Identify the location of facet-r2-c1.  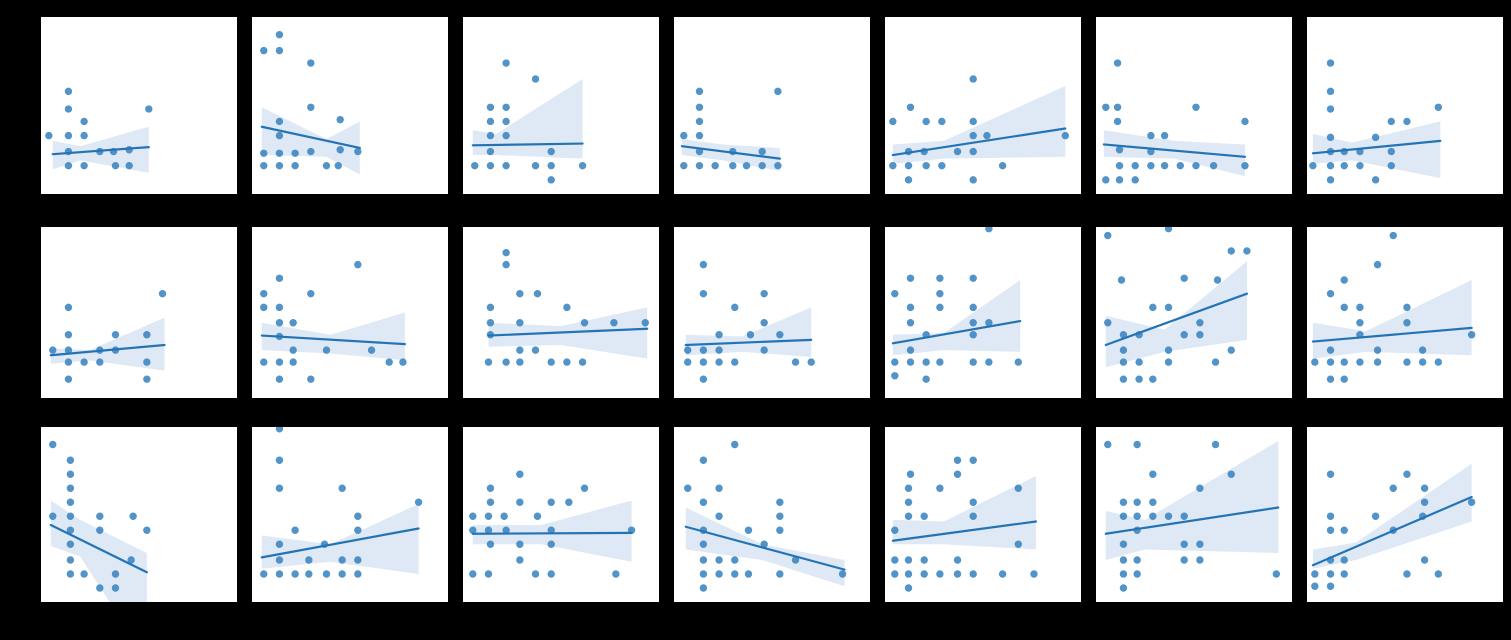
(350, 514).